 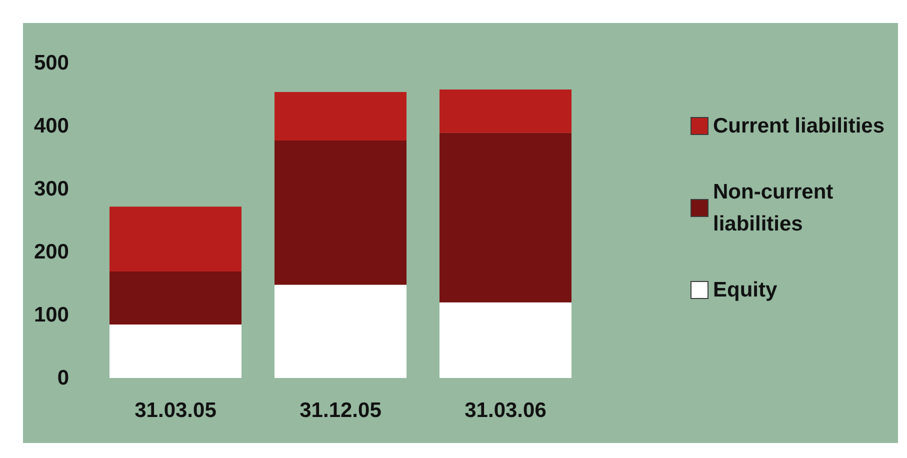 What do you see at coordinates (776, 208) in the screenshot?
I see `legend-label: Non-current liabilities` at bounding box center [776, 208].